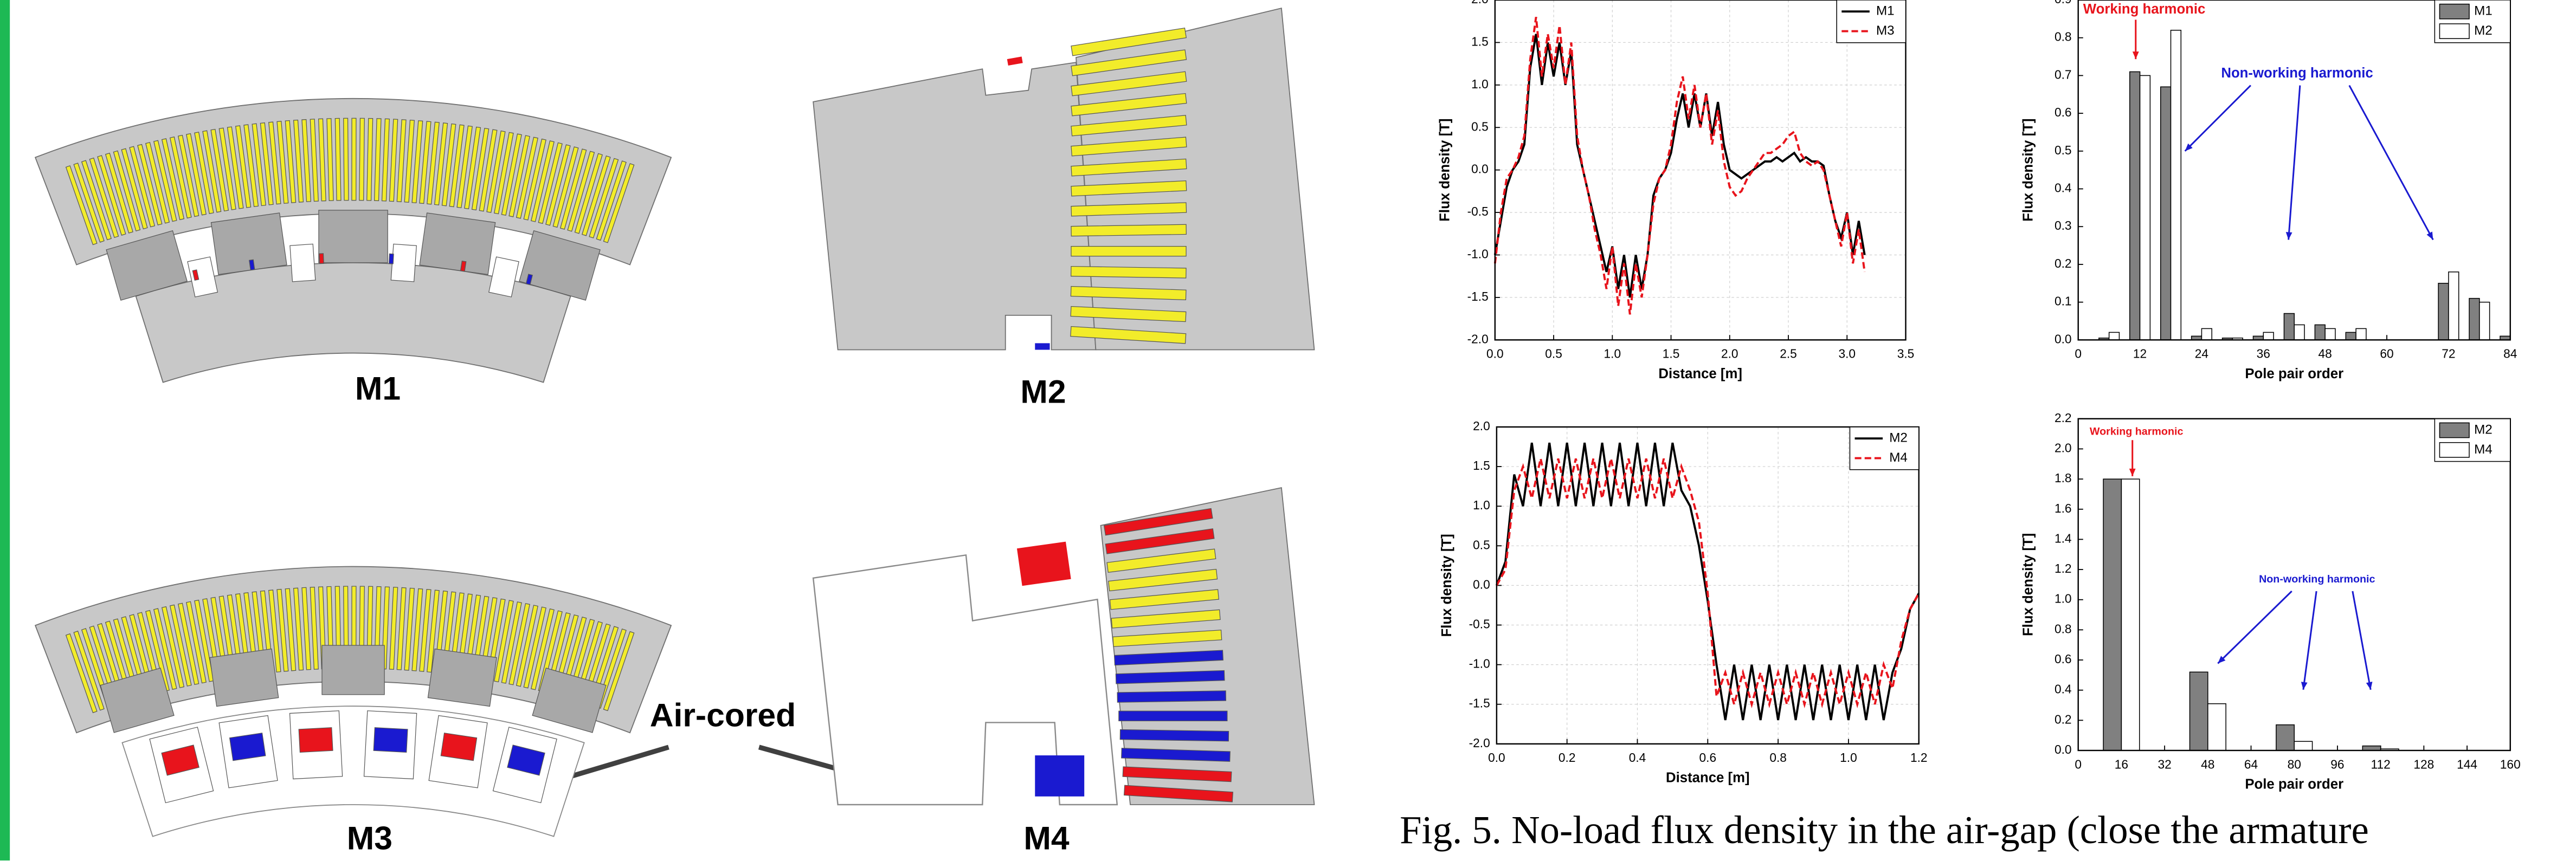 This screenshot has height=861, width=2576. I want to click on legend-label: M3, so click(1885, 30).